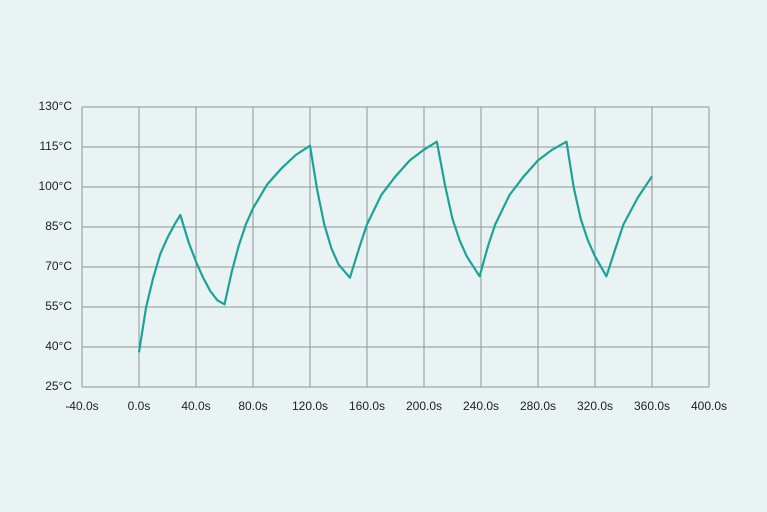  What do you see at coordinates (56, 106) in the screenshot?
I see `y-tick-label: 130°C` at bounding box center [56, 106].